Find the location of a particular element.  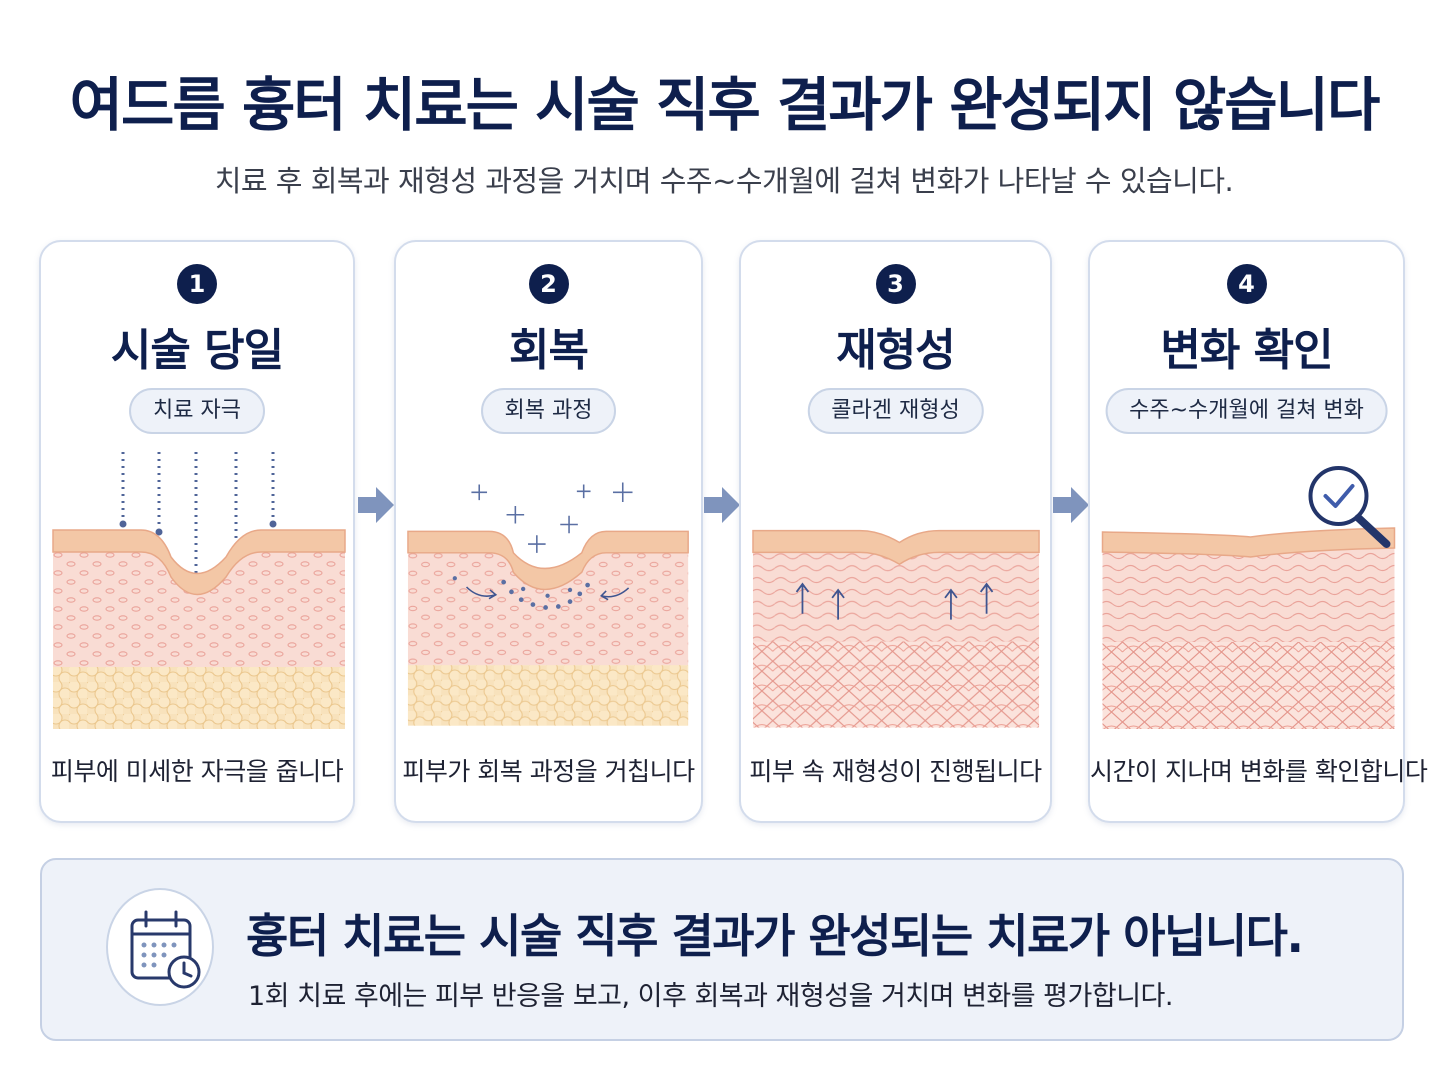

step-description: 피부가 회복 과정을 거칩니다 is located at coordinates (548, 771).